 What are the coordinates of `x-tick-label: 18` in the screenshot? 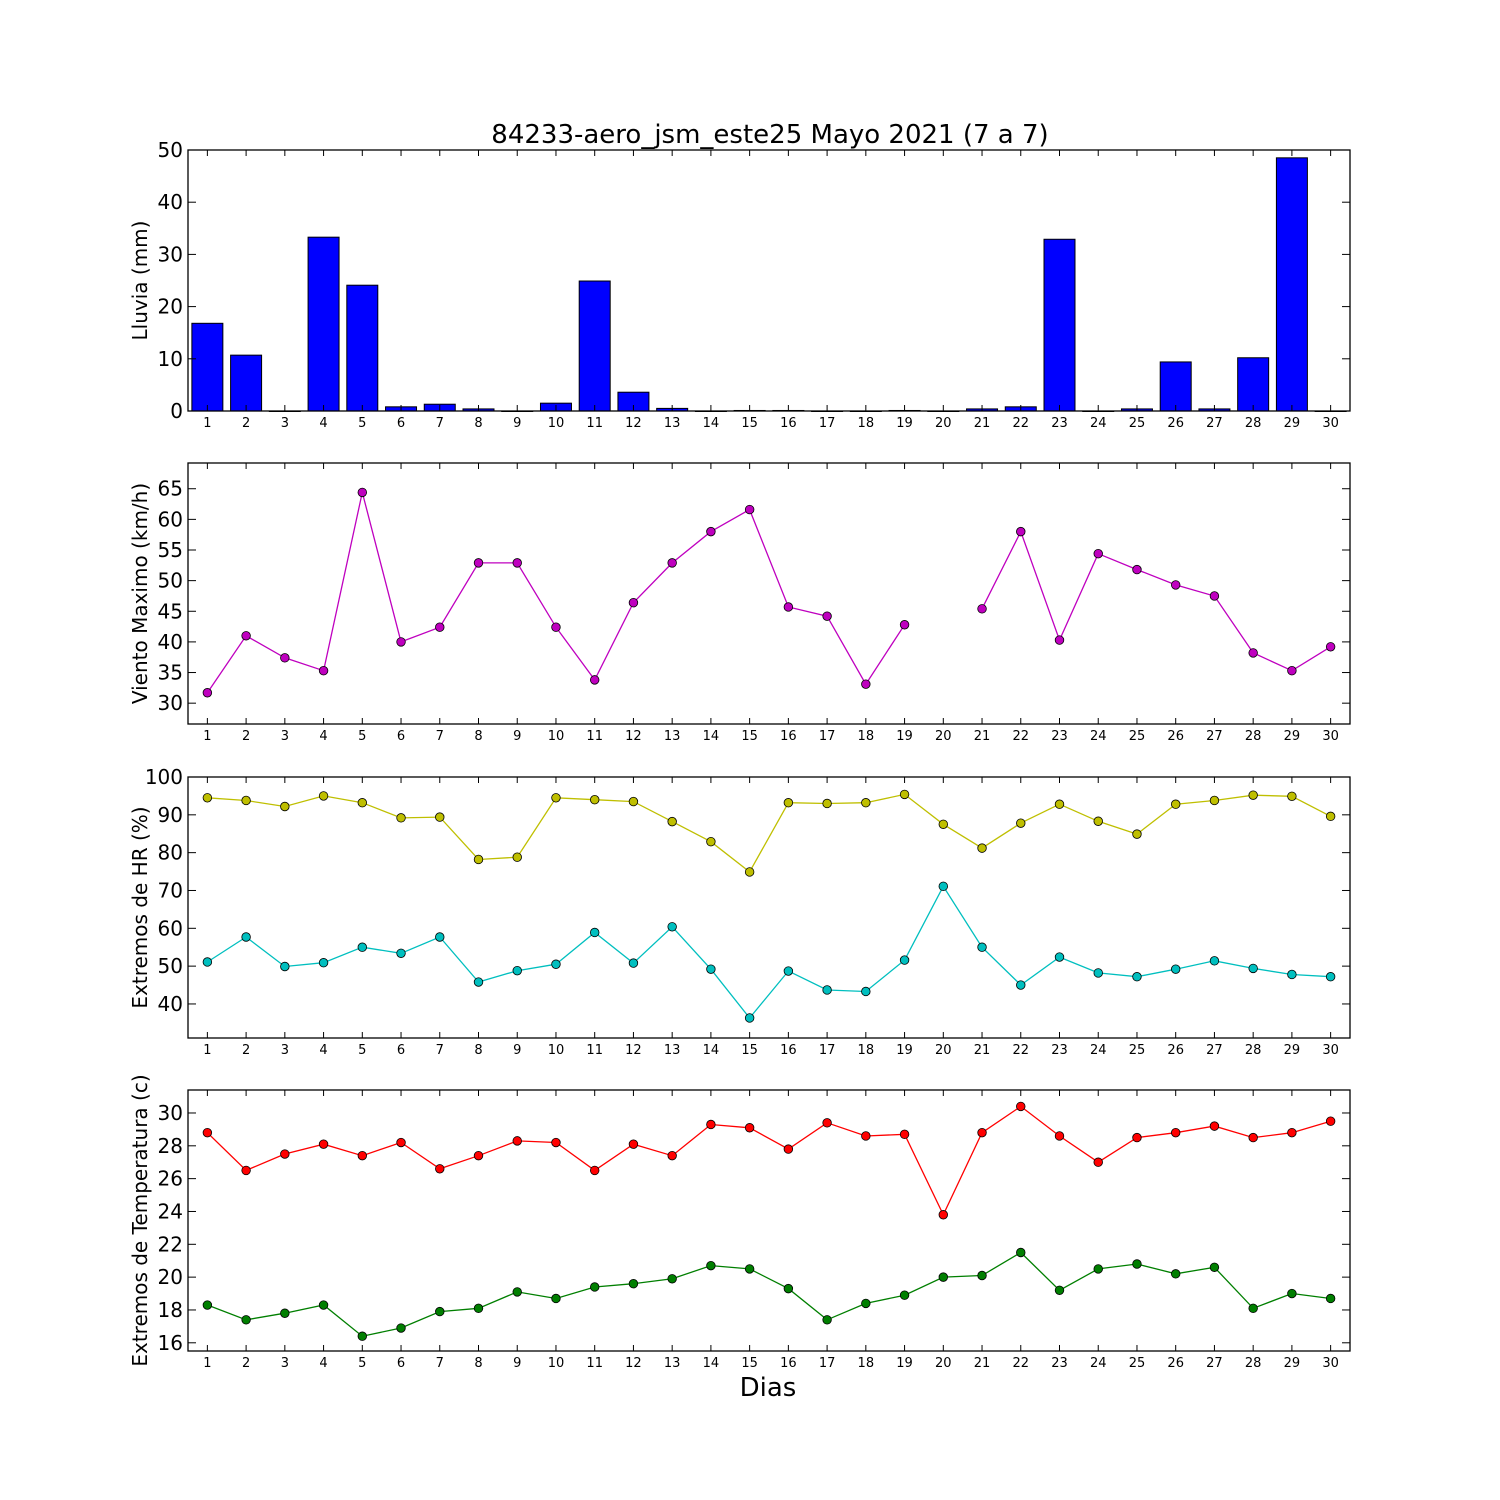 It's located at (866, 736).